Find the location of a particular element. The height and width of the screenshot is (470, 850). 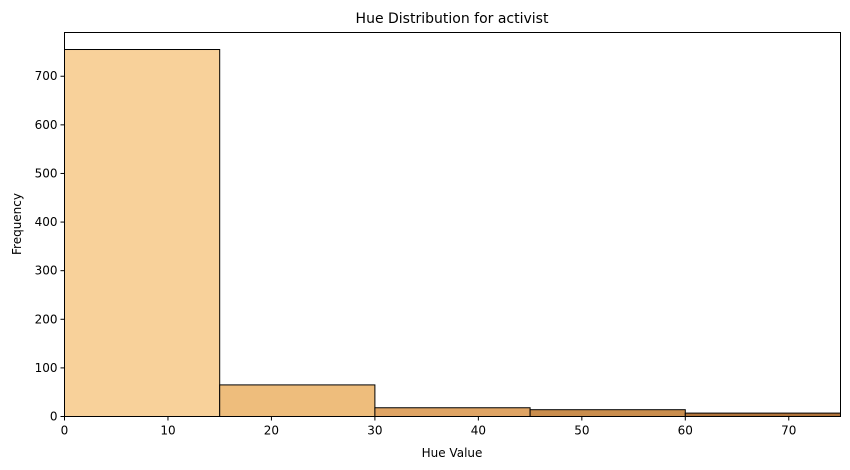

x-axis-ticks: 0 10 20 30 40 50 60 70 is located at coordinates (428, 427).